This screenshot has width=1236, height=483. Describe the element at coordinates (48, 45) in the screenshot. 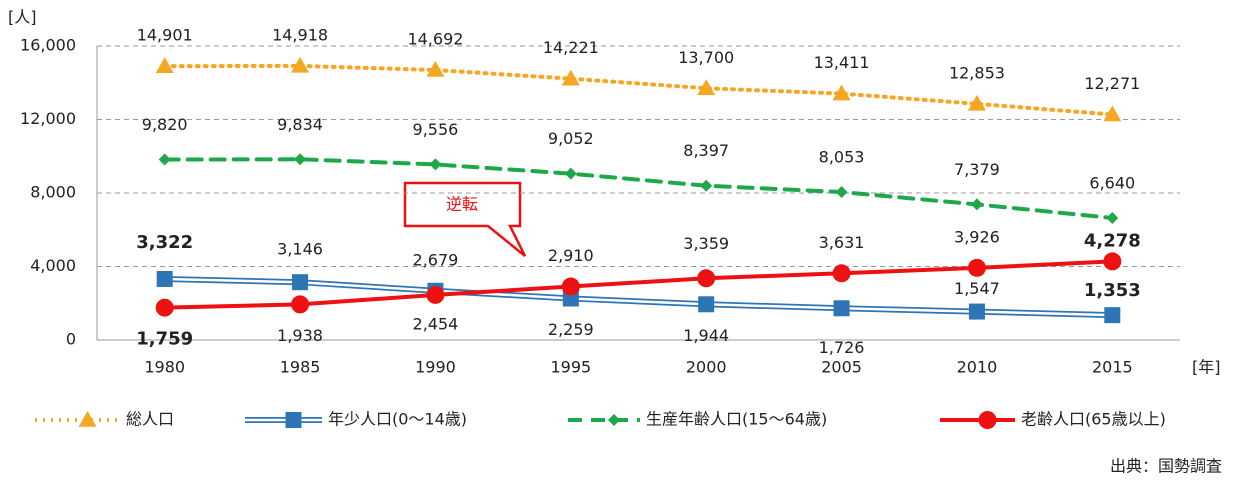

I see `y-tick-label: 16,000` at that location.